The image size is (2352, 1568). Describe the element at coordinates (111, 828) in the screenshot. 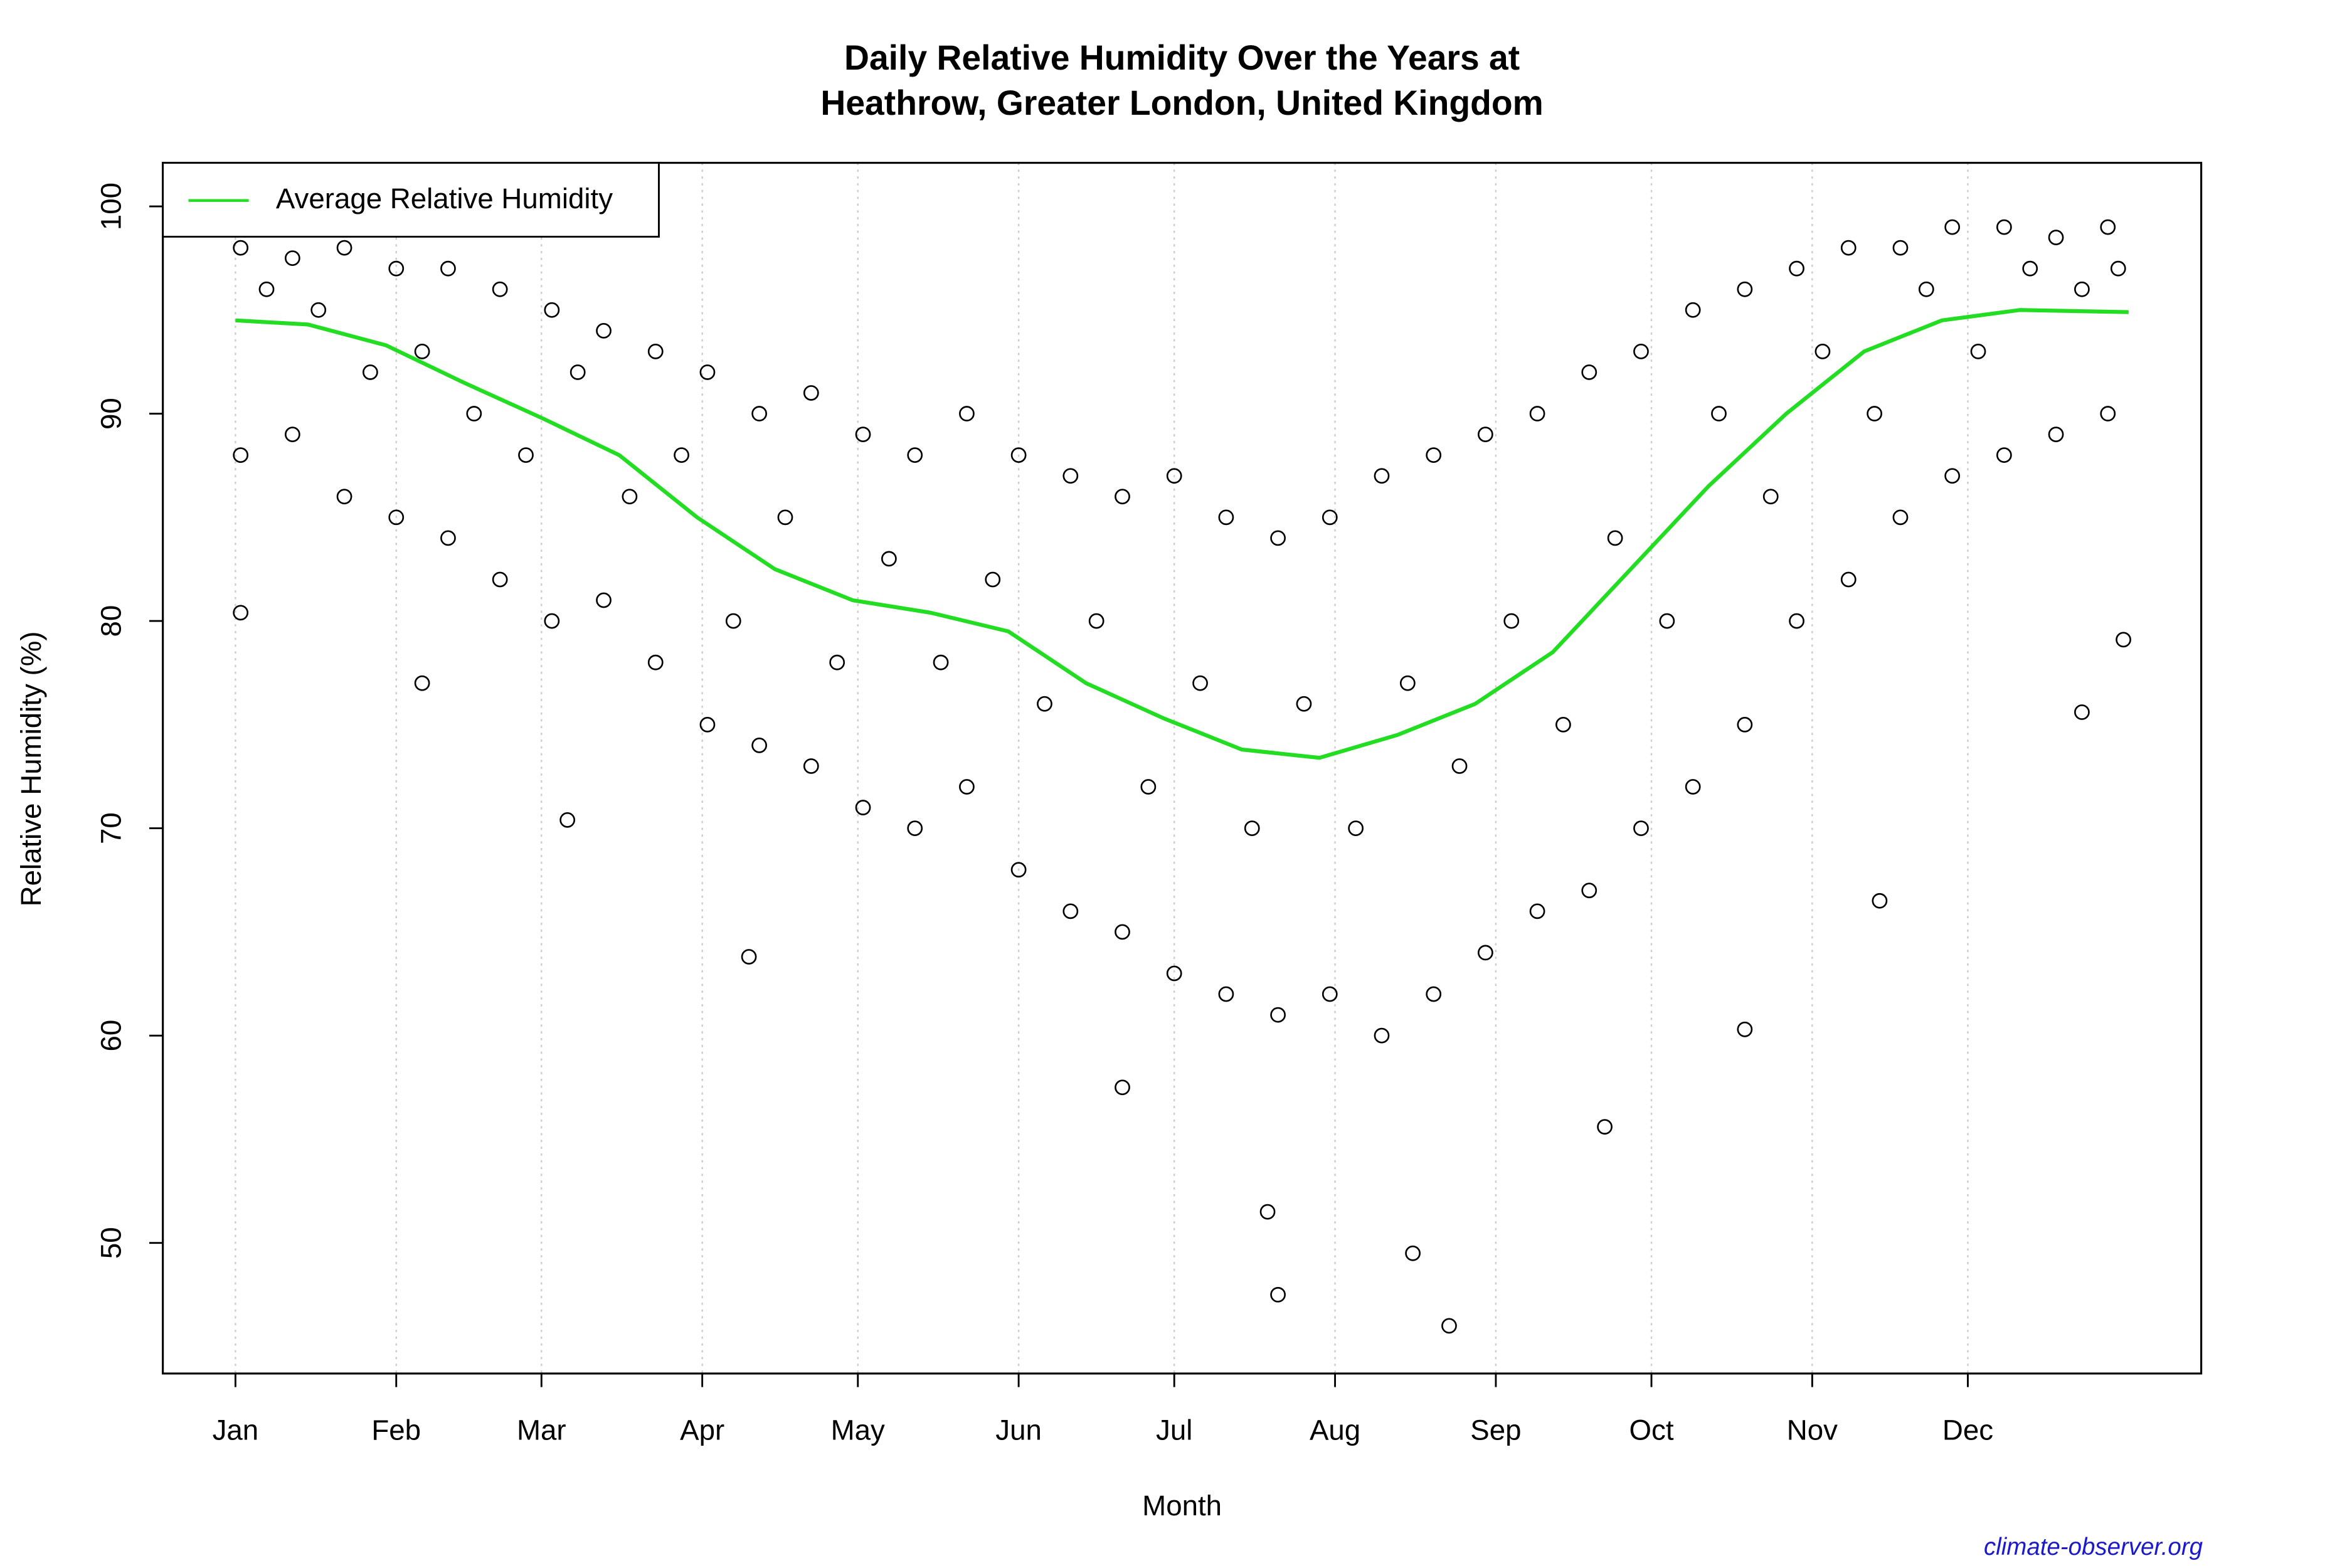

I see `y-tick-label: 70` at that location.